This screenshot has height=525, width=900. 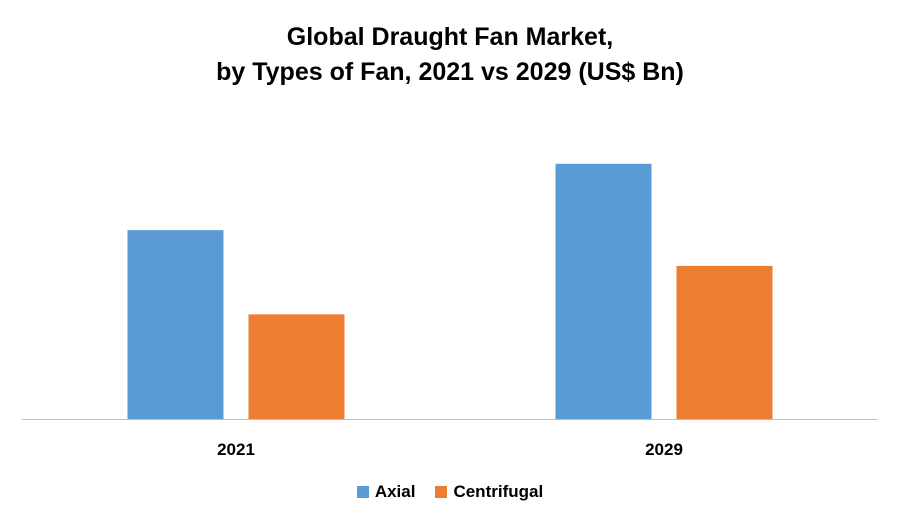 I want to click on legend-item-axial: Axial, so click(x=386, y=492).